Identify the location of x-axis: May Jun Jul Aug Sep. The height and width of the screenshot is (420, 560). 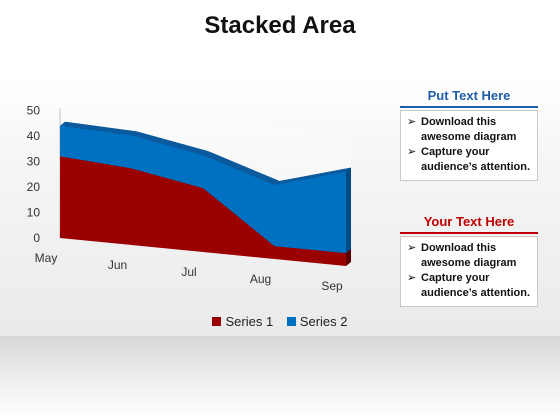
(189, 272).